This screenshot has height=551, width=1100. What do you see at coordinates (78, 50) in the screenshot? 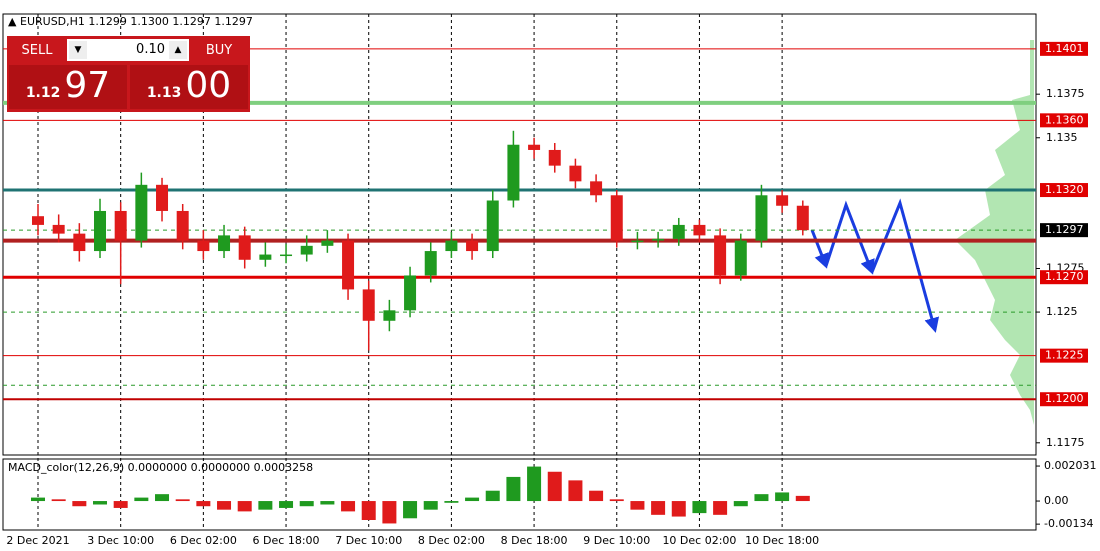
I see `lot-down: ▼` at bounding box center [78, 50].